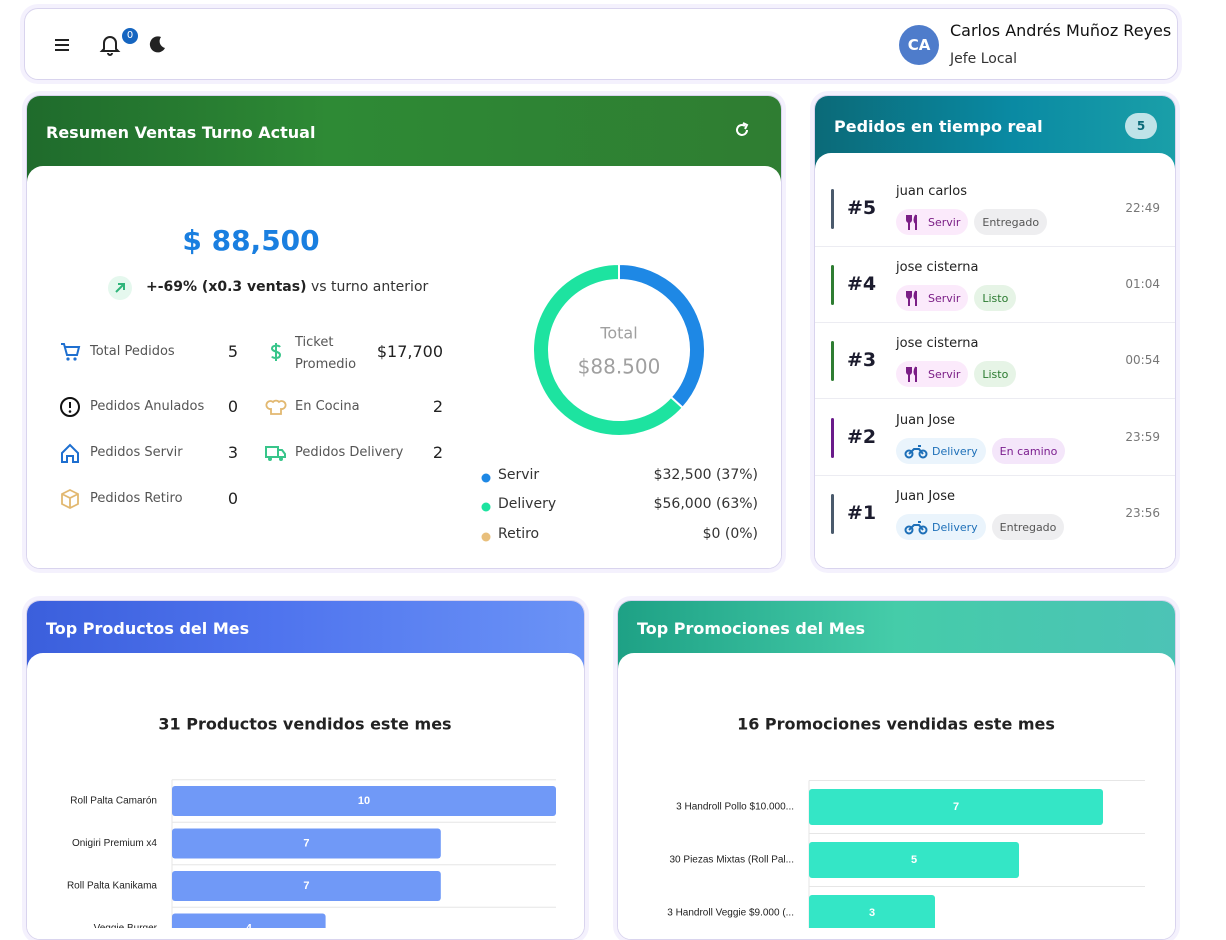 This screenshot has width=1226, height=940. What do you see at coordinates (527, 504) in the screenshot?
I see `legend-label: Delivery` at bounding box center [527, 504].